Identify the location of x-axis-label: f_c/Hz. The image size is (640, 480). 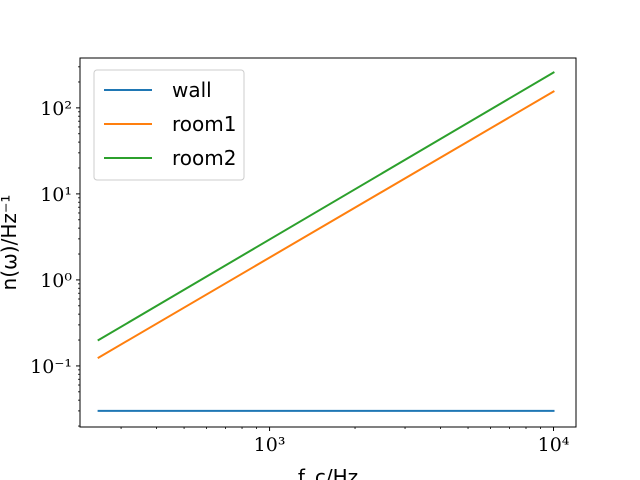
(328, 472).